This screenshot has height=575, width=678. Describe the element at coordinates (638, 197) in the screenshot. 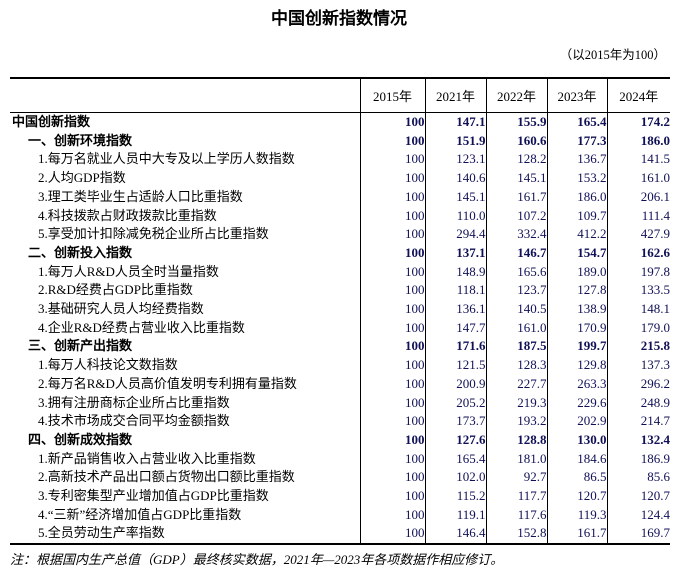

I see `index-value: 206.1` at that location.